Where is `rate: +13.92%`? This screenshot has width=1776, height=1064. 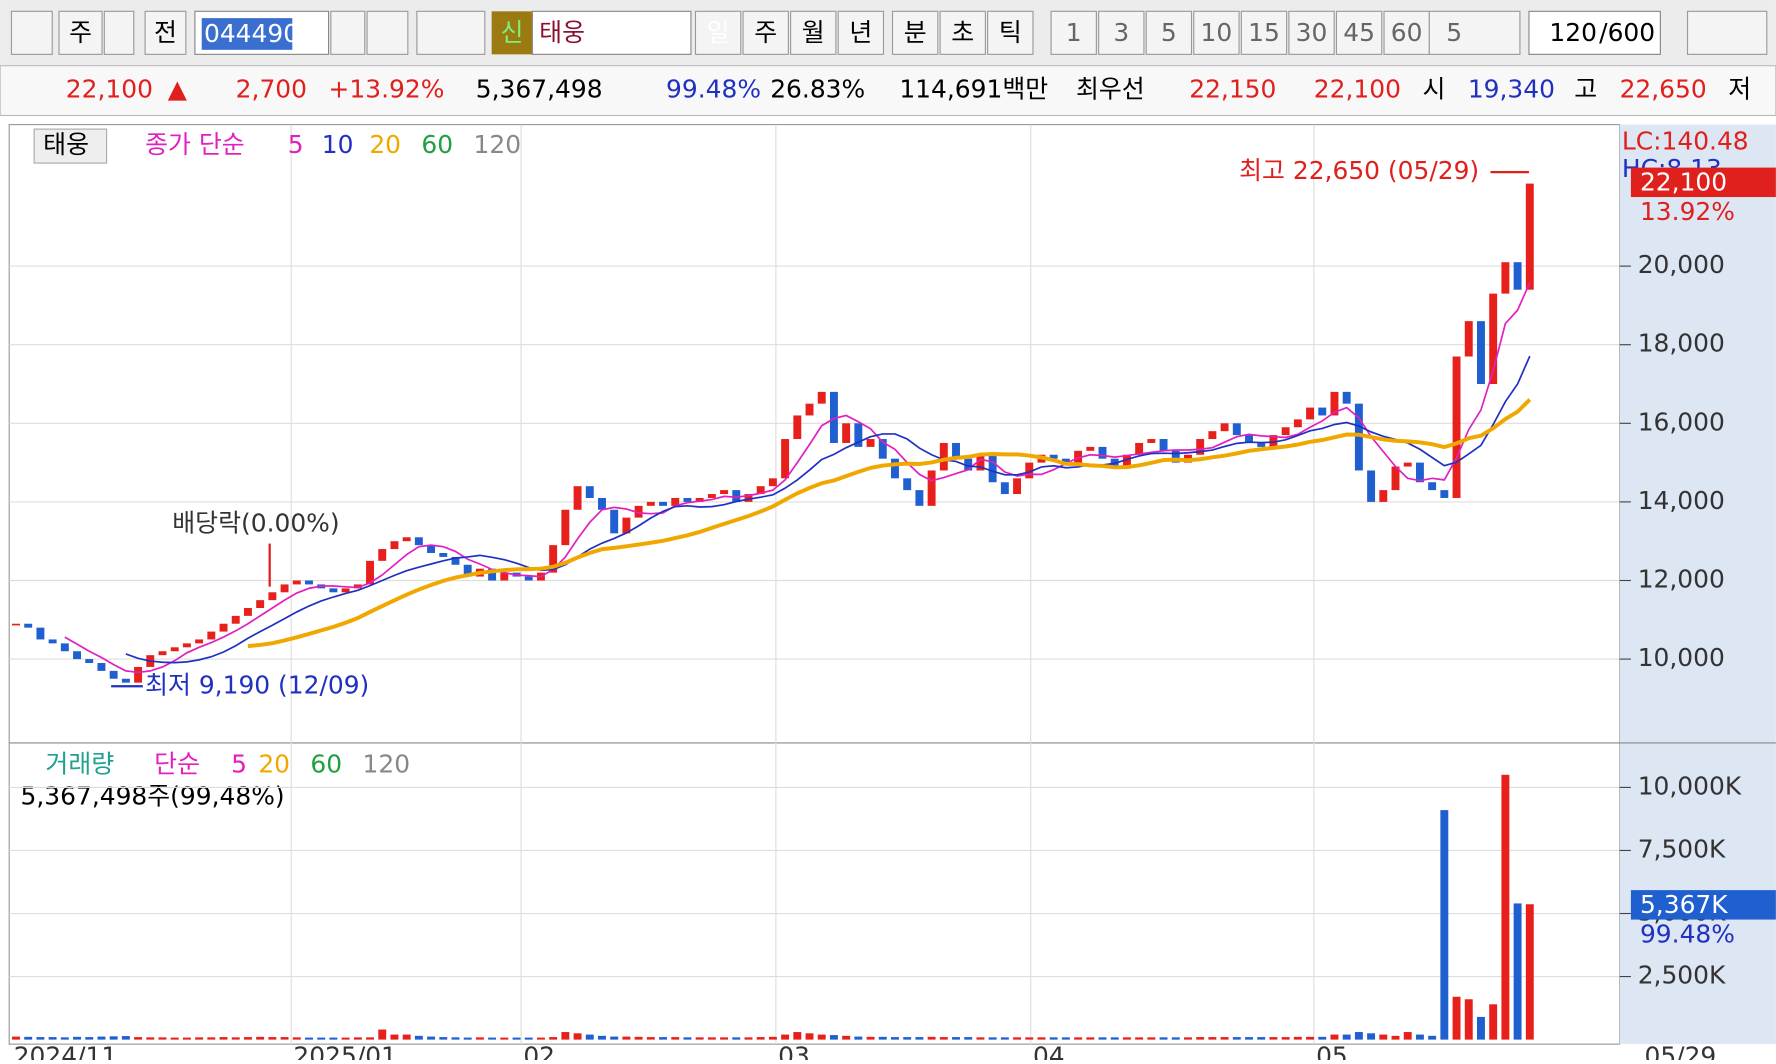
rate: +13.92% is located at coordinates (387, 89).